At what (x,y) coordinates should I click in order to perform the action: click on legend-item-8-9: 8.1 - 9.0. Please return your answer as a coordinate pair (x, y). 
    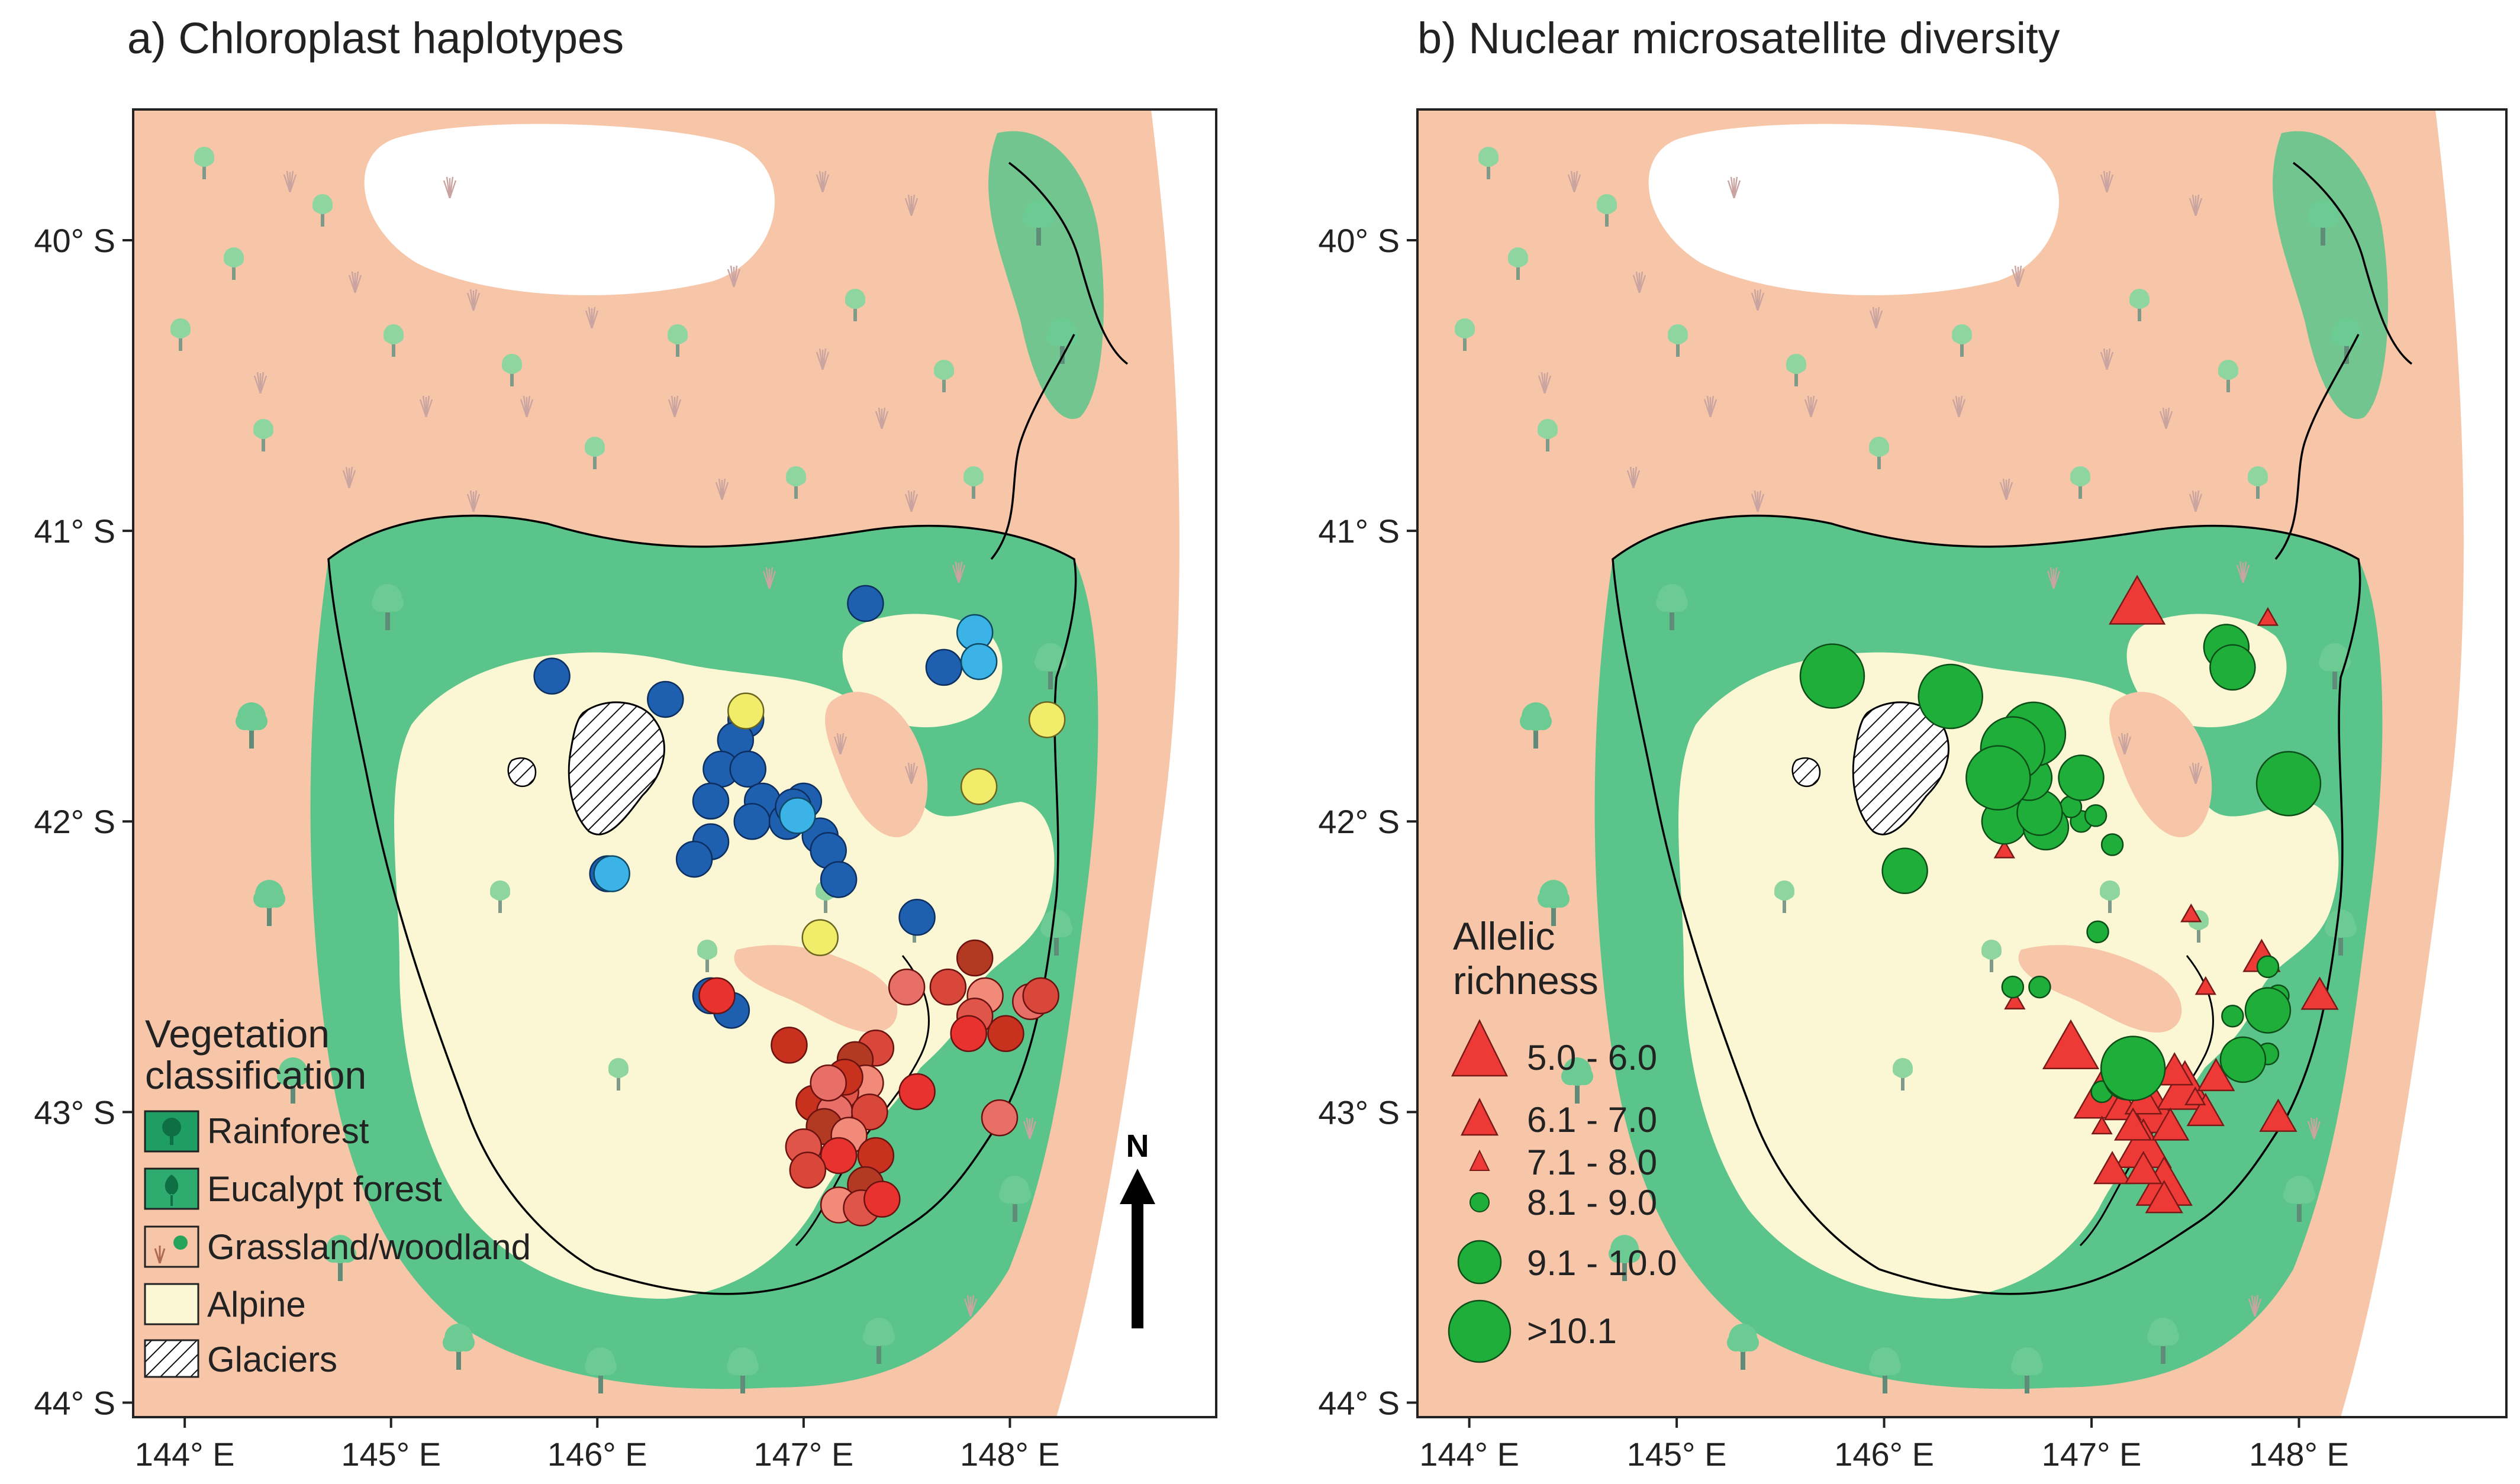
    Looking at the image, I should click on (1563, 1202).